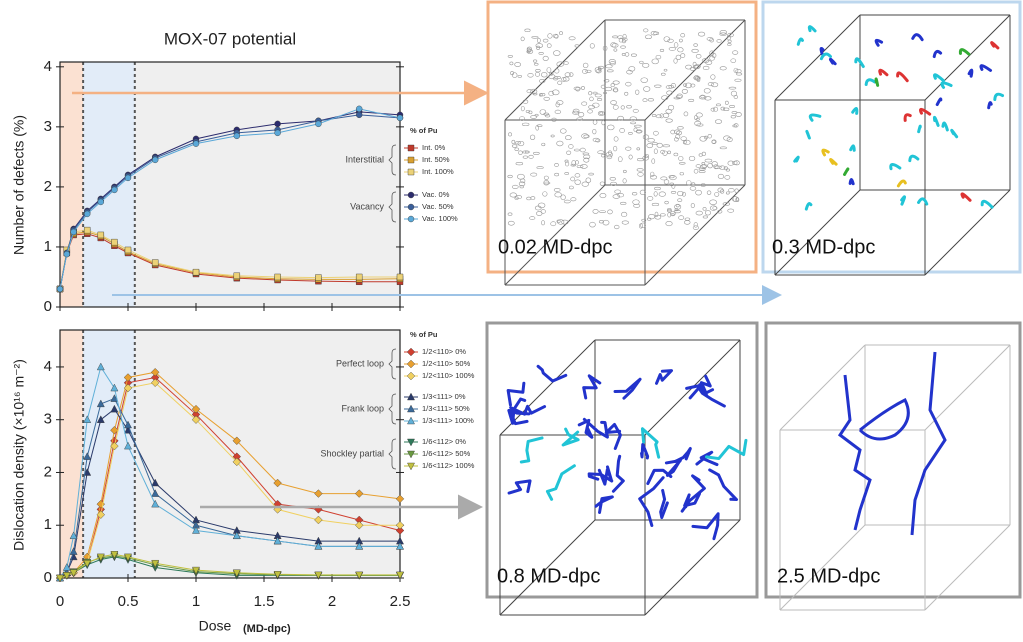  I want to click on shaded-region, so click(72, 184).